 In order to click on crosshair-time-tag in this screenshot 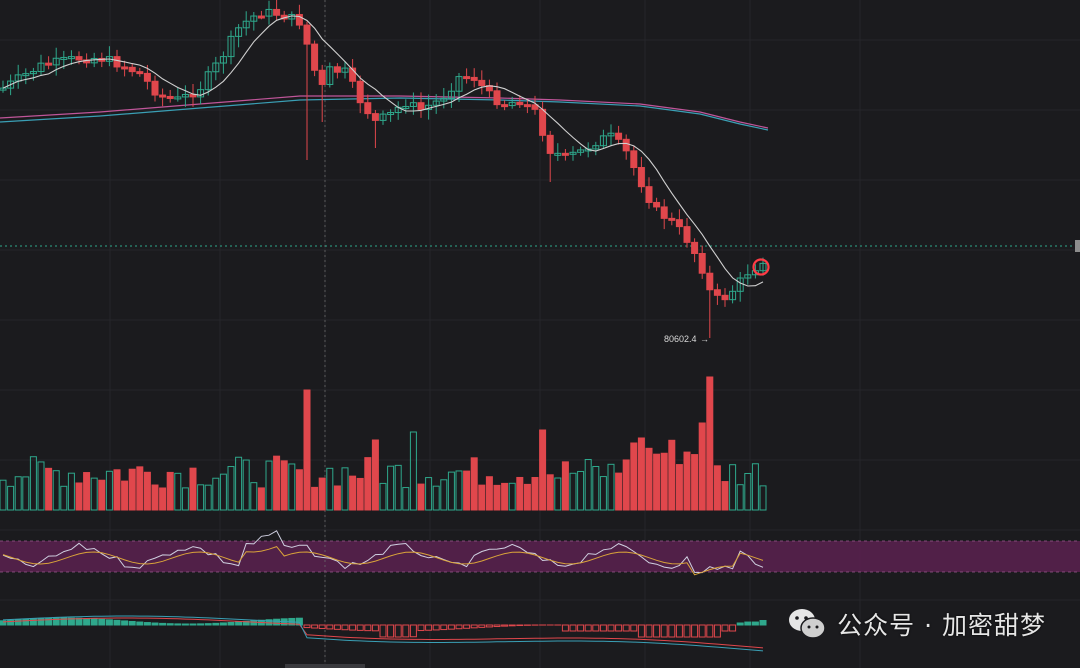, I will do `click(325, 666)`.